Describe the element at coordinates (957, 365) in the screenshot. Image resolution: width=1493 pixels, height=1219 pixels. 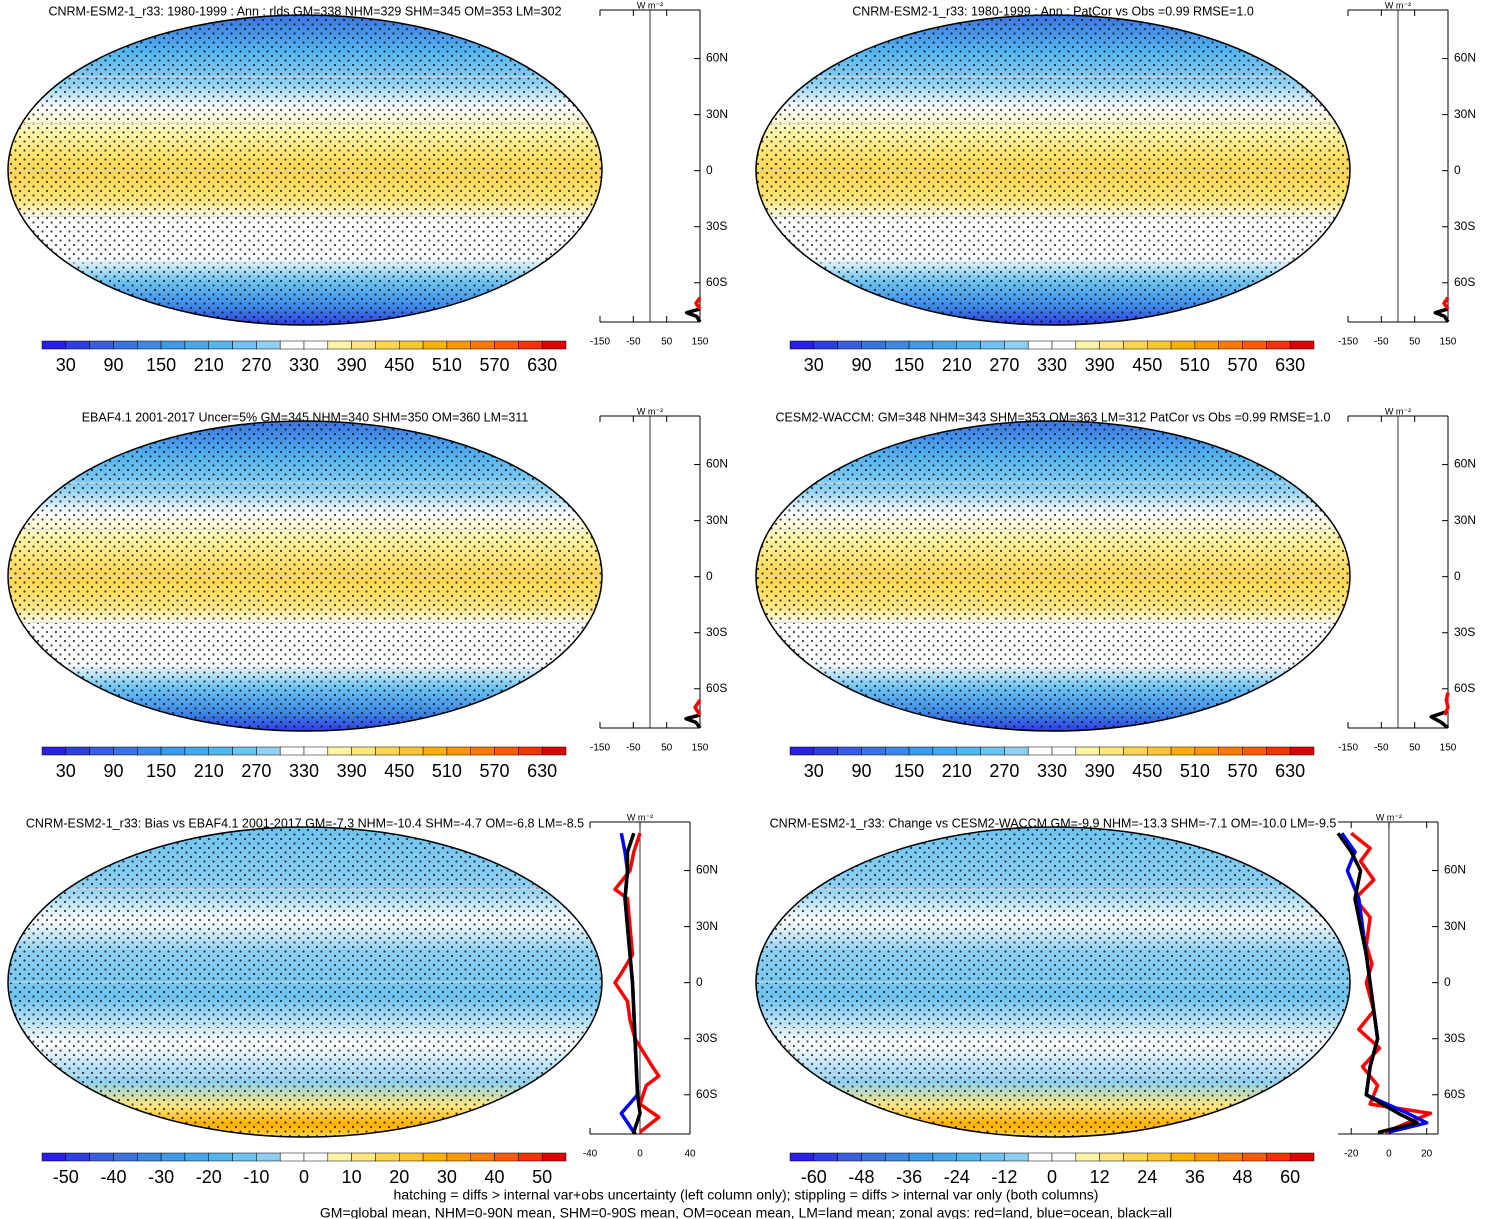
I see `colorbar-label: 210` at that location.